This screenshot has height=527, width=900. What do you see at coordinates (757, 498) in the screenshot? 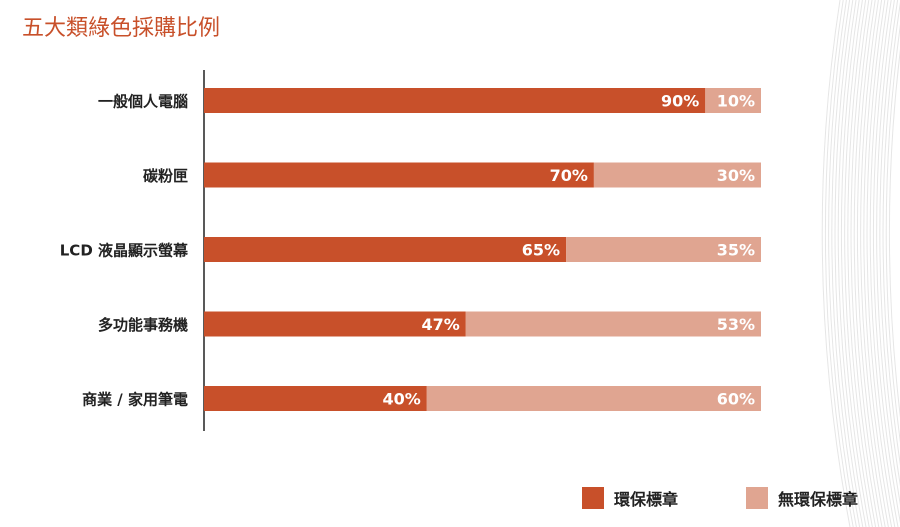
I see `legend-swatch-non-green` at bounding box center [757, 498].